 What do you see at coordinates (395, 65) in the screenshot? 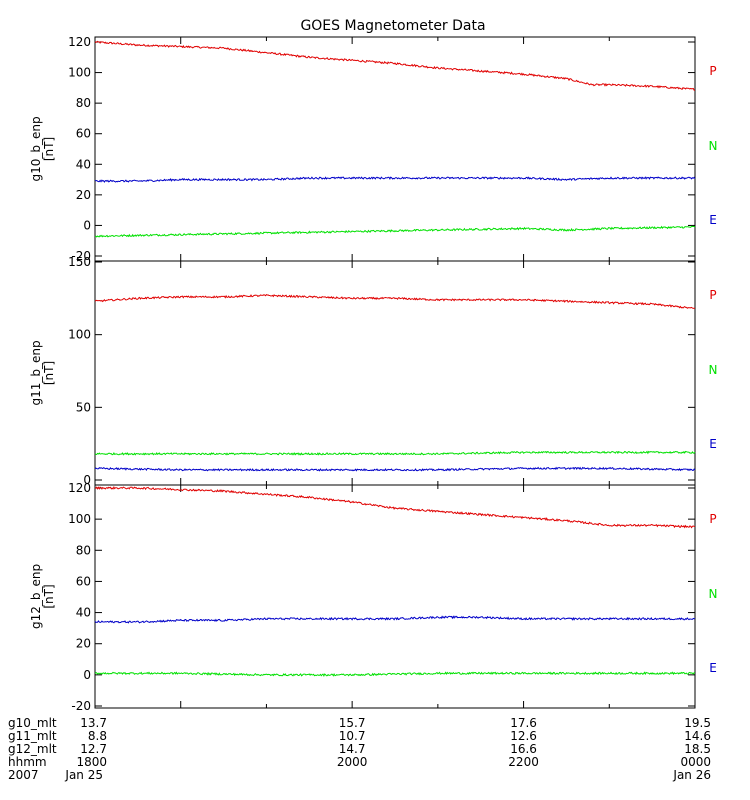
I see `series-line-0-P` at bounding box center [395, 65].